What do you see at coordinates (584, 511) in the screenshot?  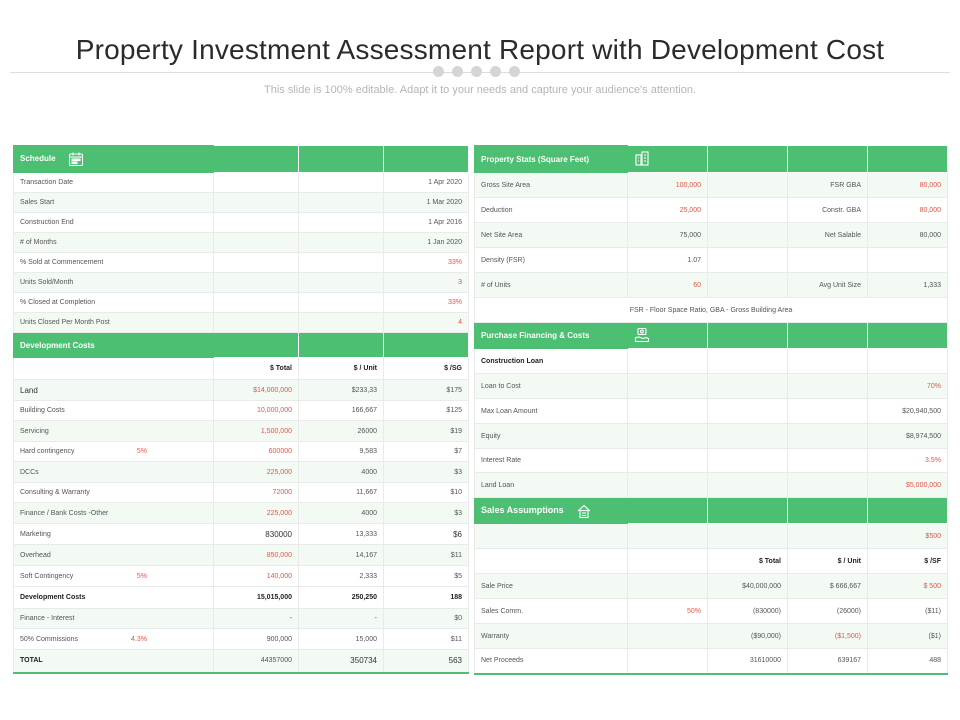 I see `house-price-icon` at bounding box center [584, 511].